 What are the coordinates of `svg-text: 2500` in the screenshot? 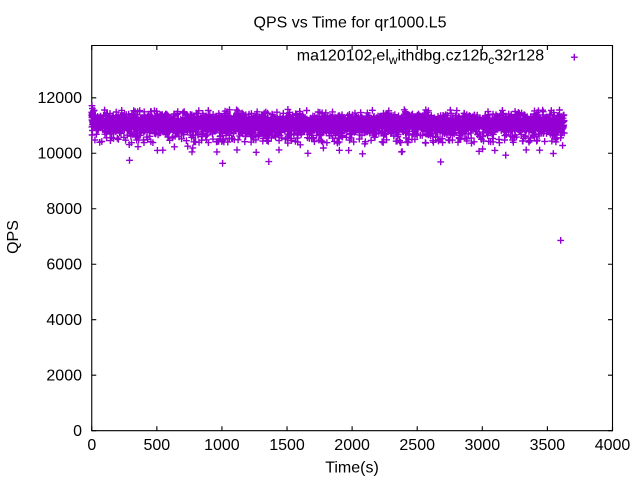 It's located at (417, 445).